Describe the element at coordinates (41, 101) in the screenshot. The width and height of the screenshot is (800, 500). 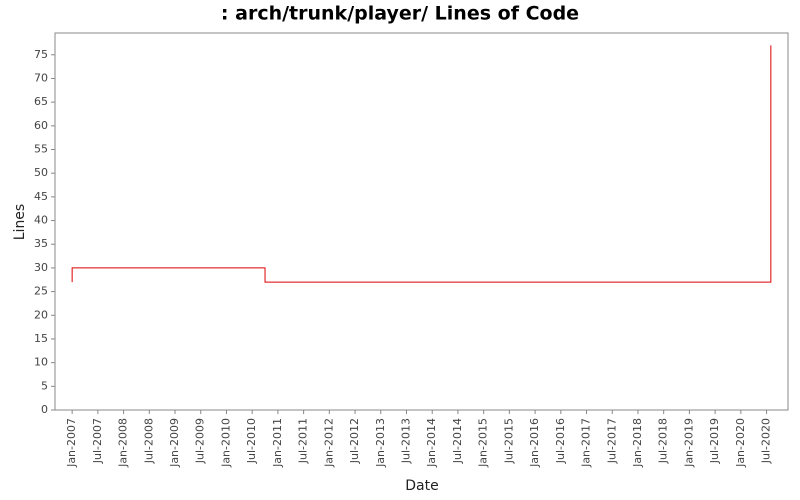
I see `y-tick-label: 65` at that location.